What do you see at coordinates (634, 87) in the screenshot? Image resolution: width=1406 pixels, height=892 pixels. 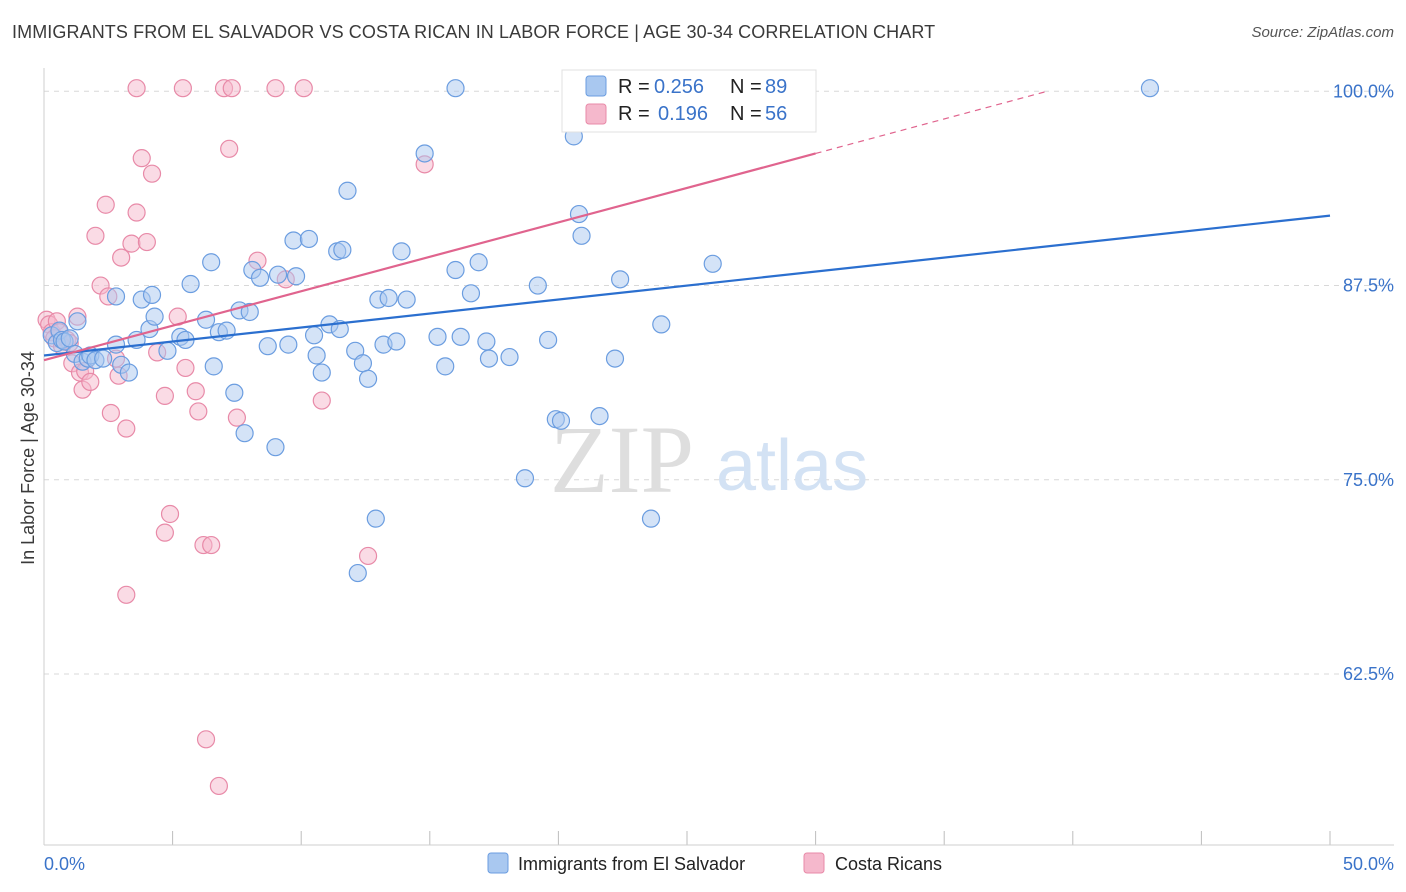 I see `legend-r-label-1: R =` at bounding box center [634, 87].